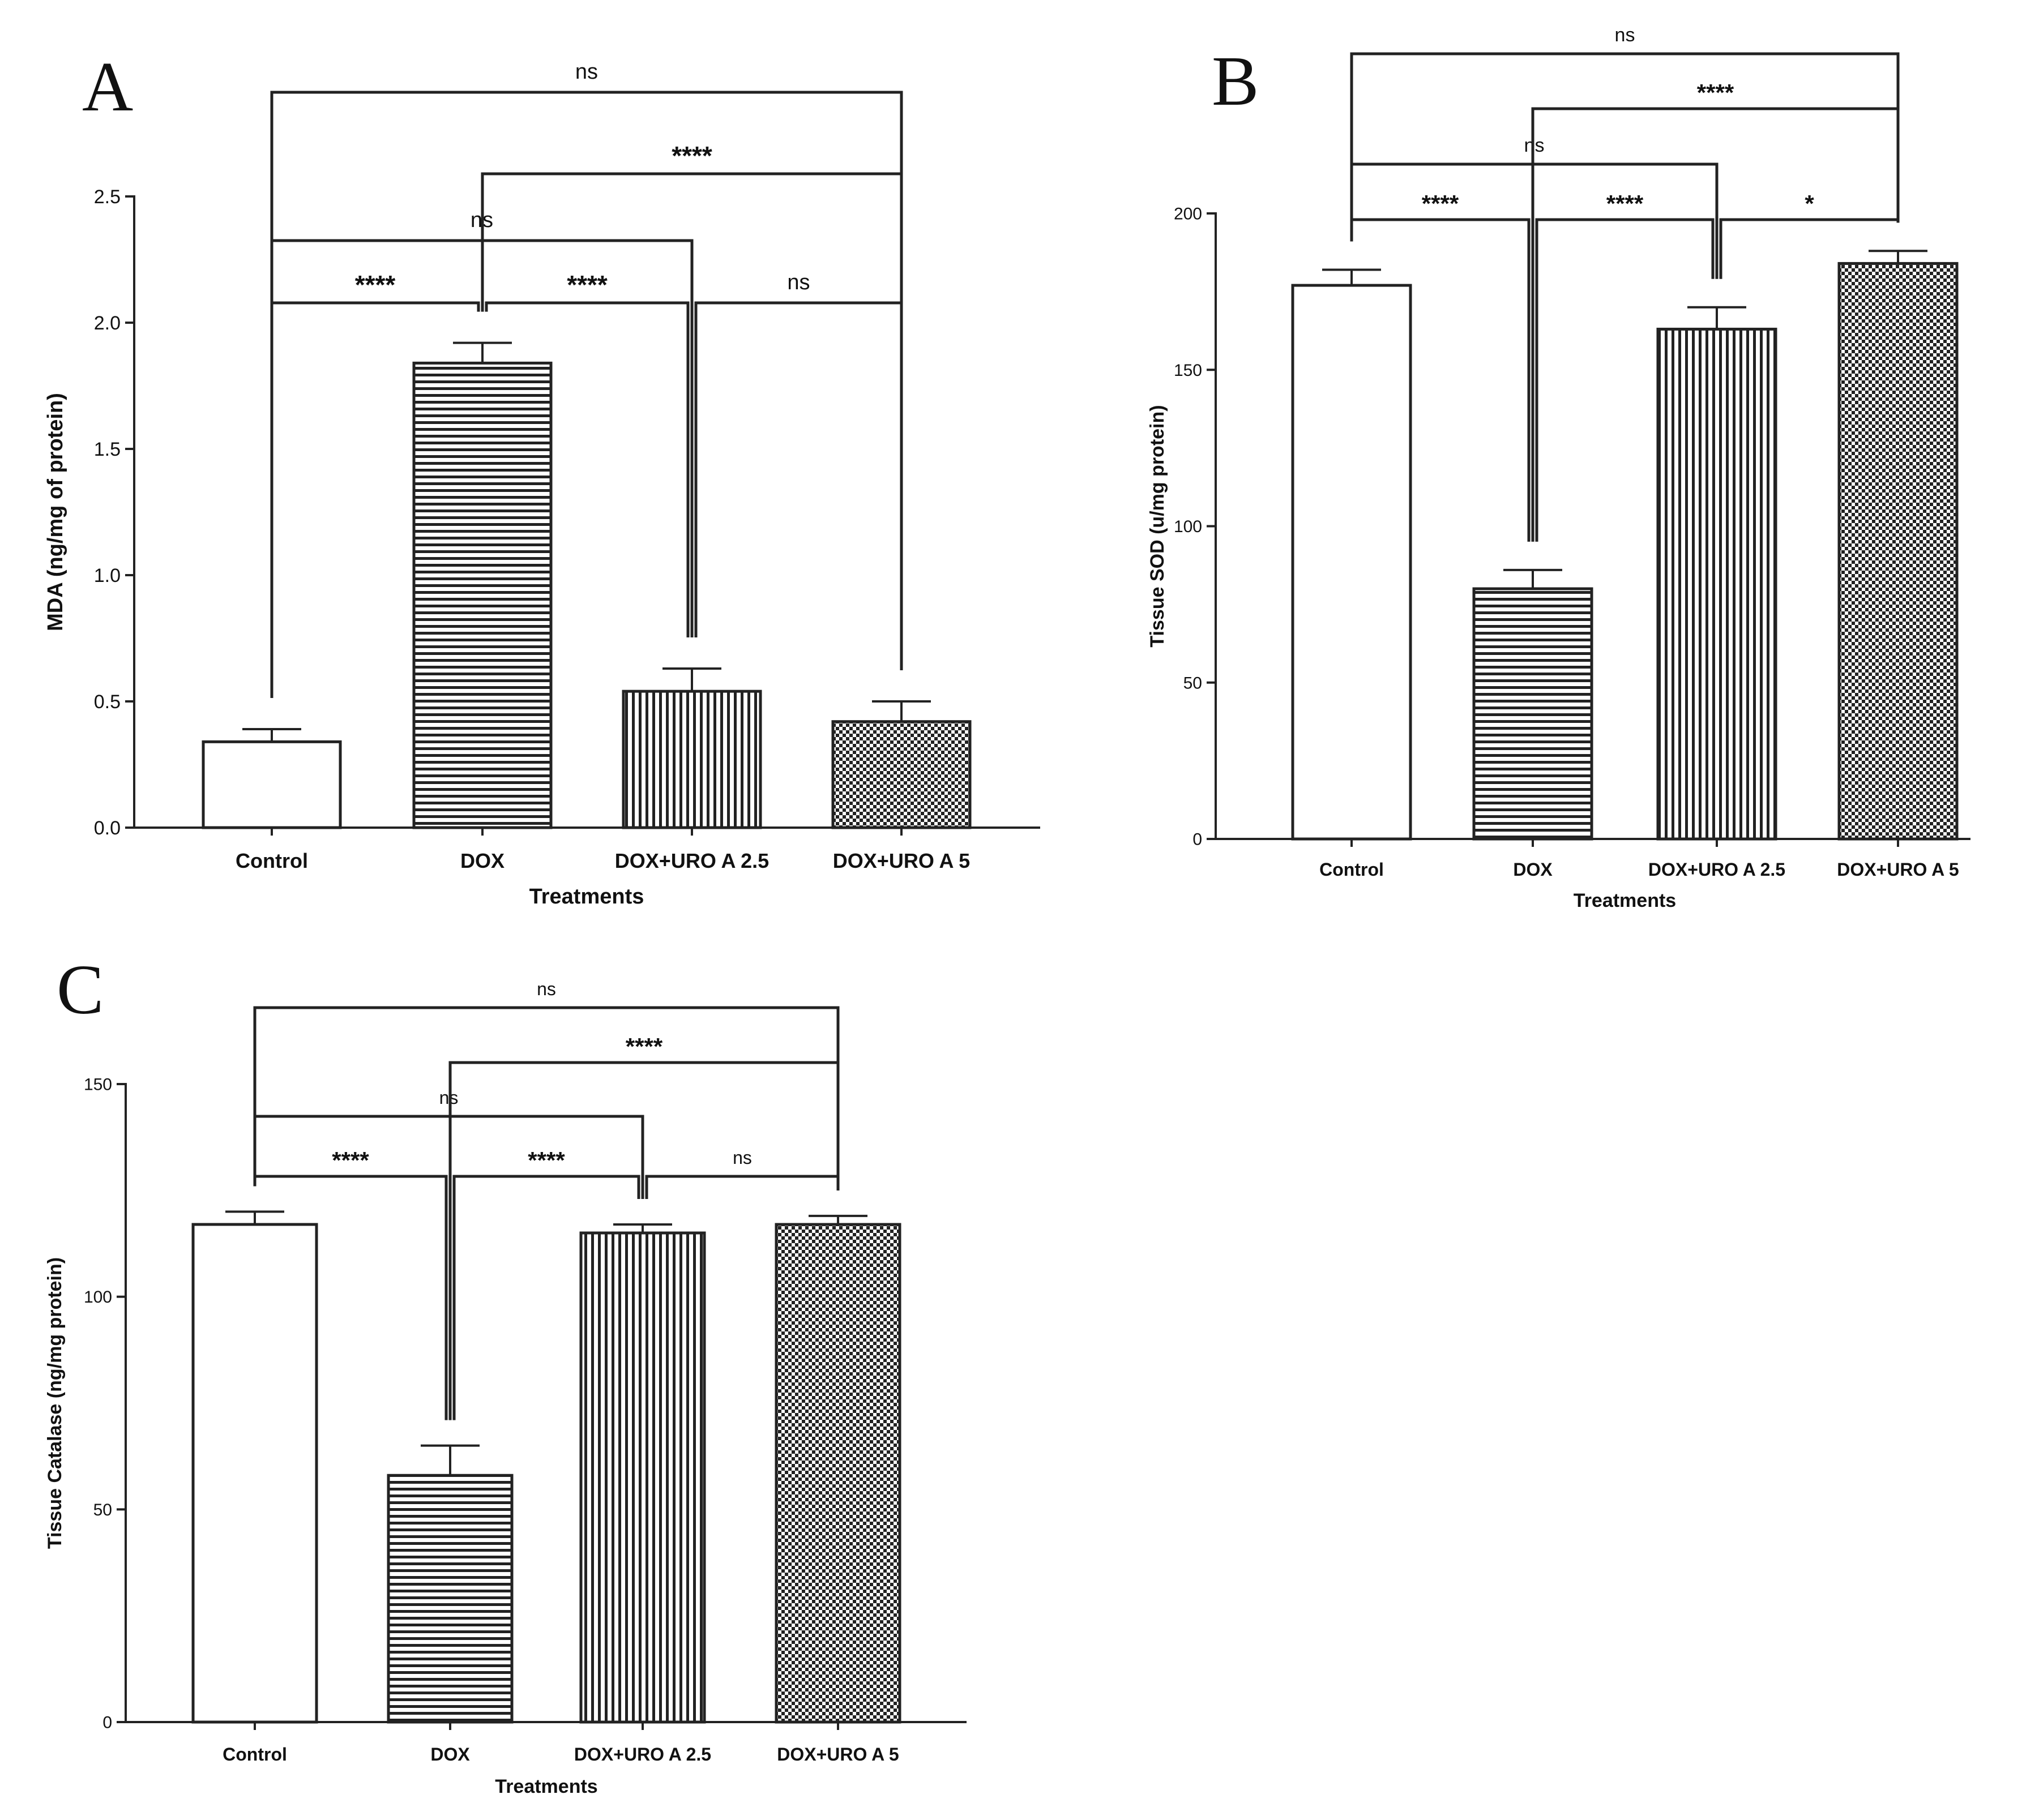 The width and height of the screenshot is (2039, 1820). What do you see at coordinates (107, 323) in the screenshot?
I see `y-tick-label: 2.0` at bounding box center [107, 323].